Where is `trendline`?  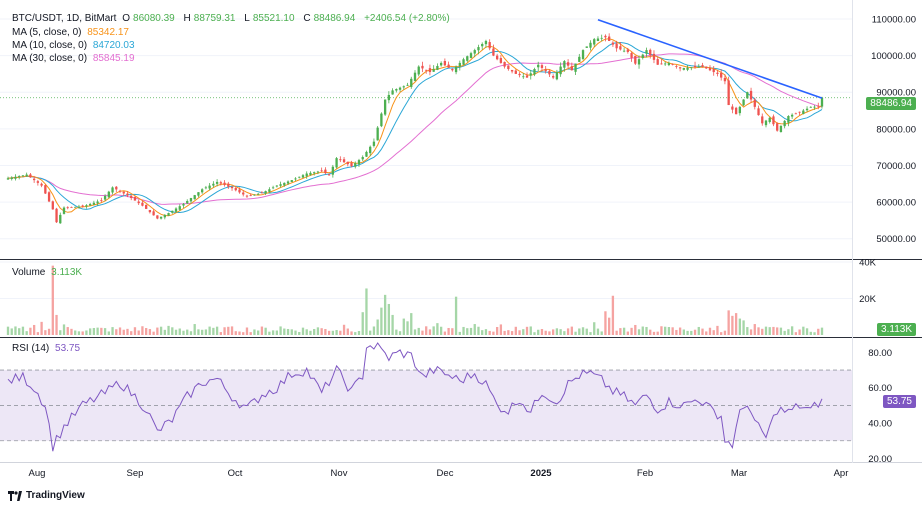
trendline is located at coordinates (710, 58).